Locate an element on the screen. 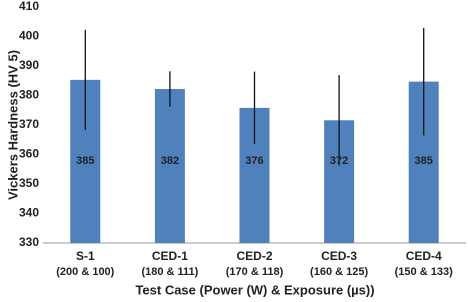 This screenshot has width=468, height=302. y-tick-label: 330 is located at coordinates (29, 242).